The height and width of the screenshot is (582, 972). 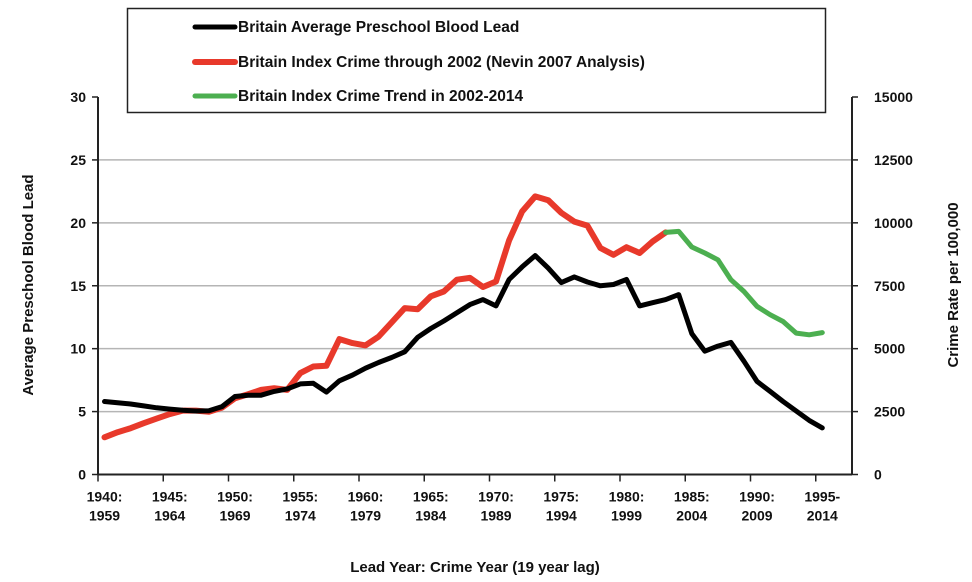 I want to click on x-tick-label-line: 1999, so click(x=626, y=516).